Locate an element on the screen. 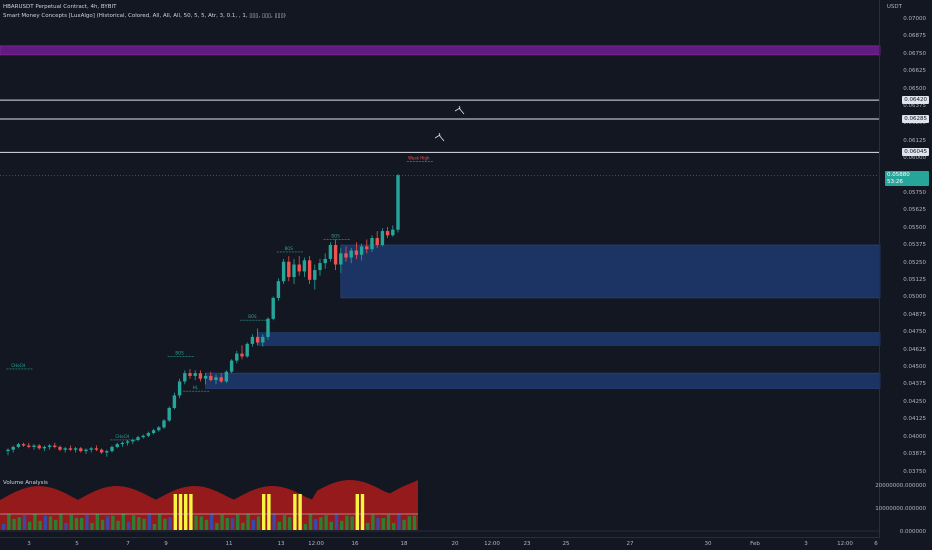  price-tick: 0.03875 is located at coordinates (914, 454).